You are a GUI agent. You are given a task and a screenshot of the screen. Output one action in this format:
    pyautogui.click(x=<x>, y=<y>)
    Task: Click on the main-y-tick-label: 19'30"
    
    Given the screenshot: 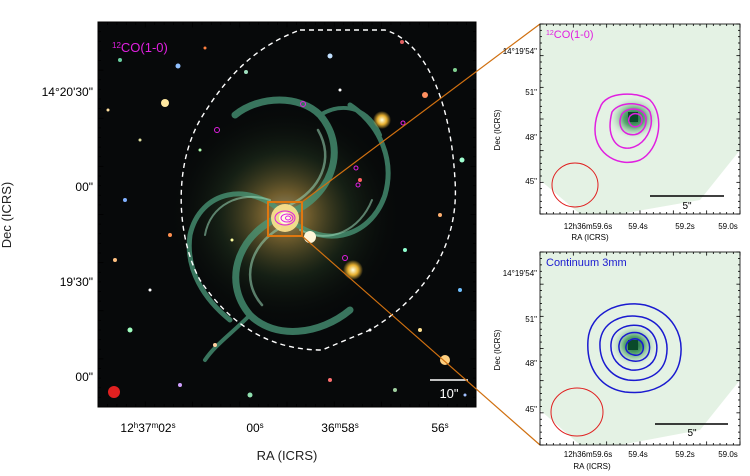 What is the action you would take?
    pyautogui.click(x=76, y=282)
    